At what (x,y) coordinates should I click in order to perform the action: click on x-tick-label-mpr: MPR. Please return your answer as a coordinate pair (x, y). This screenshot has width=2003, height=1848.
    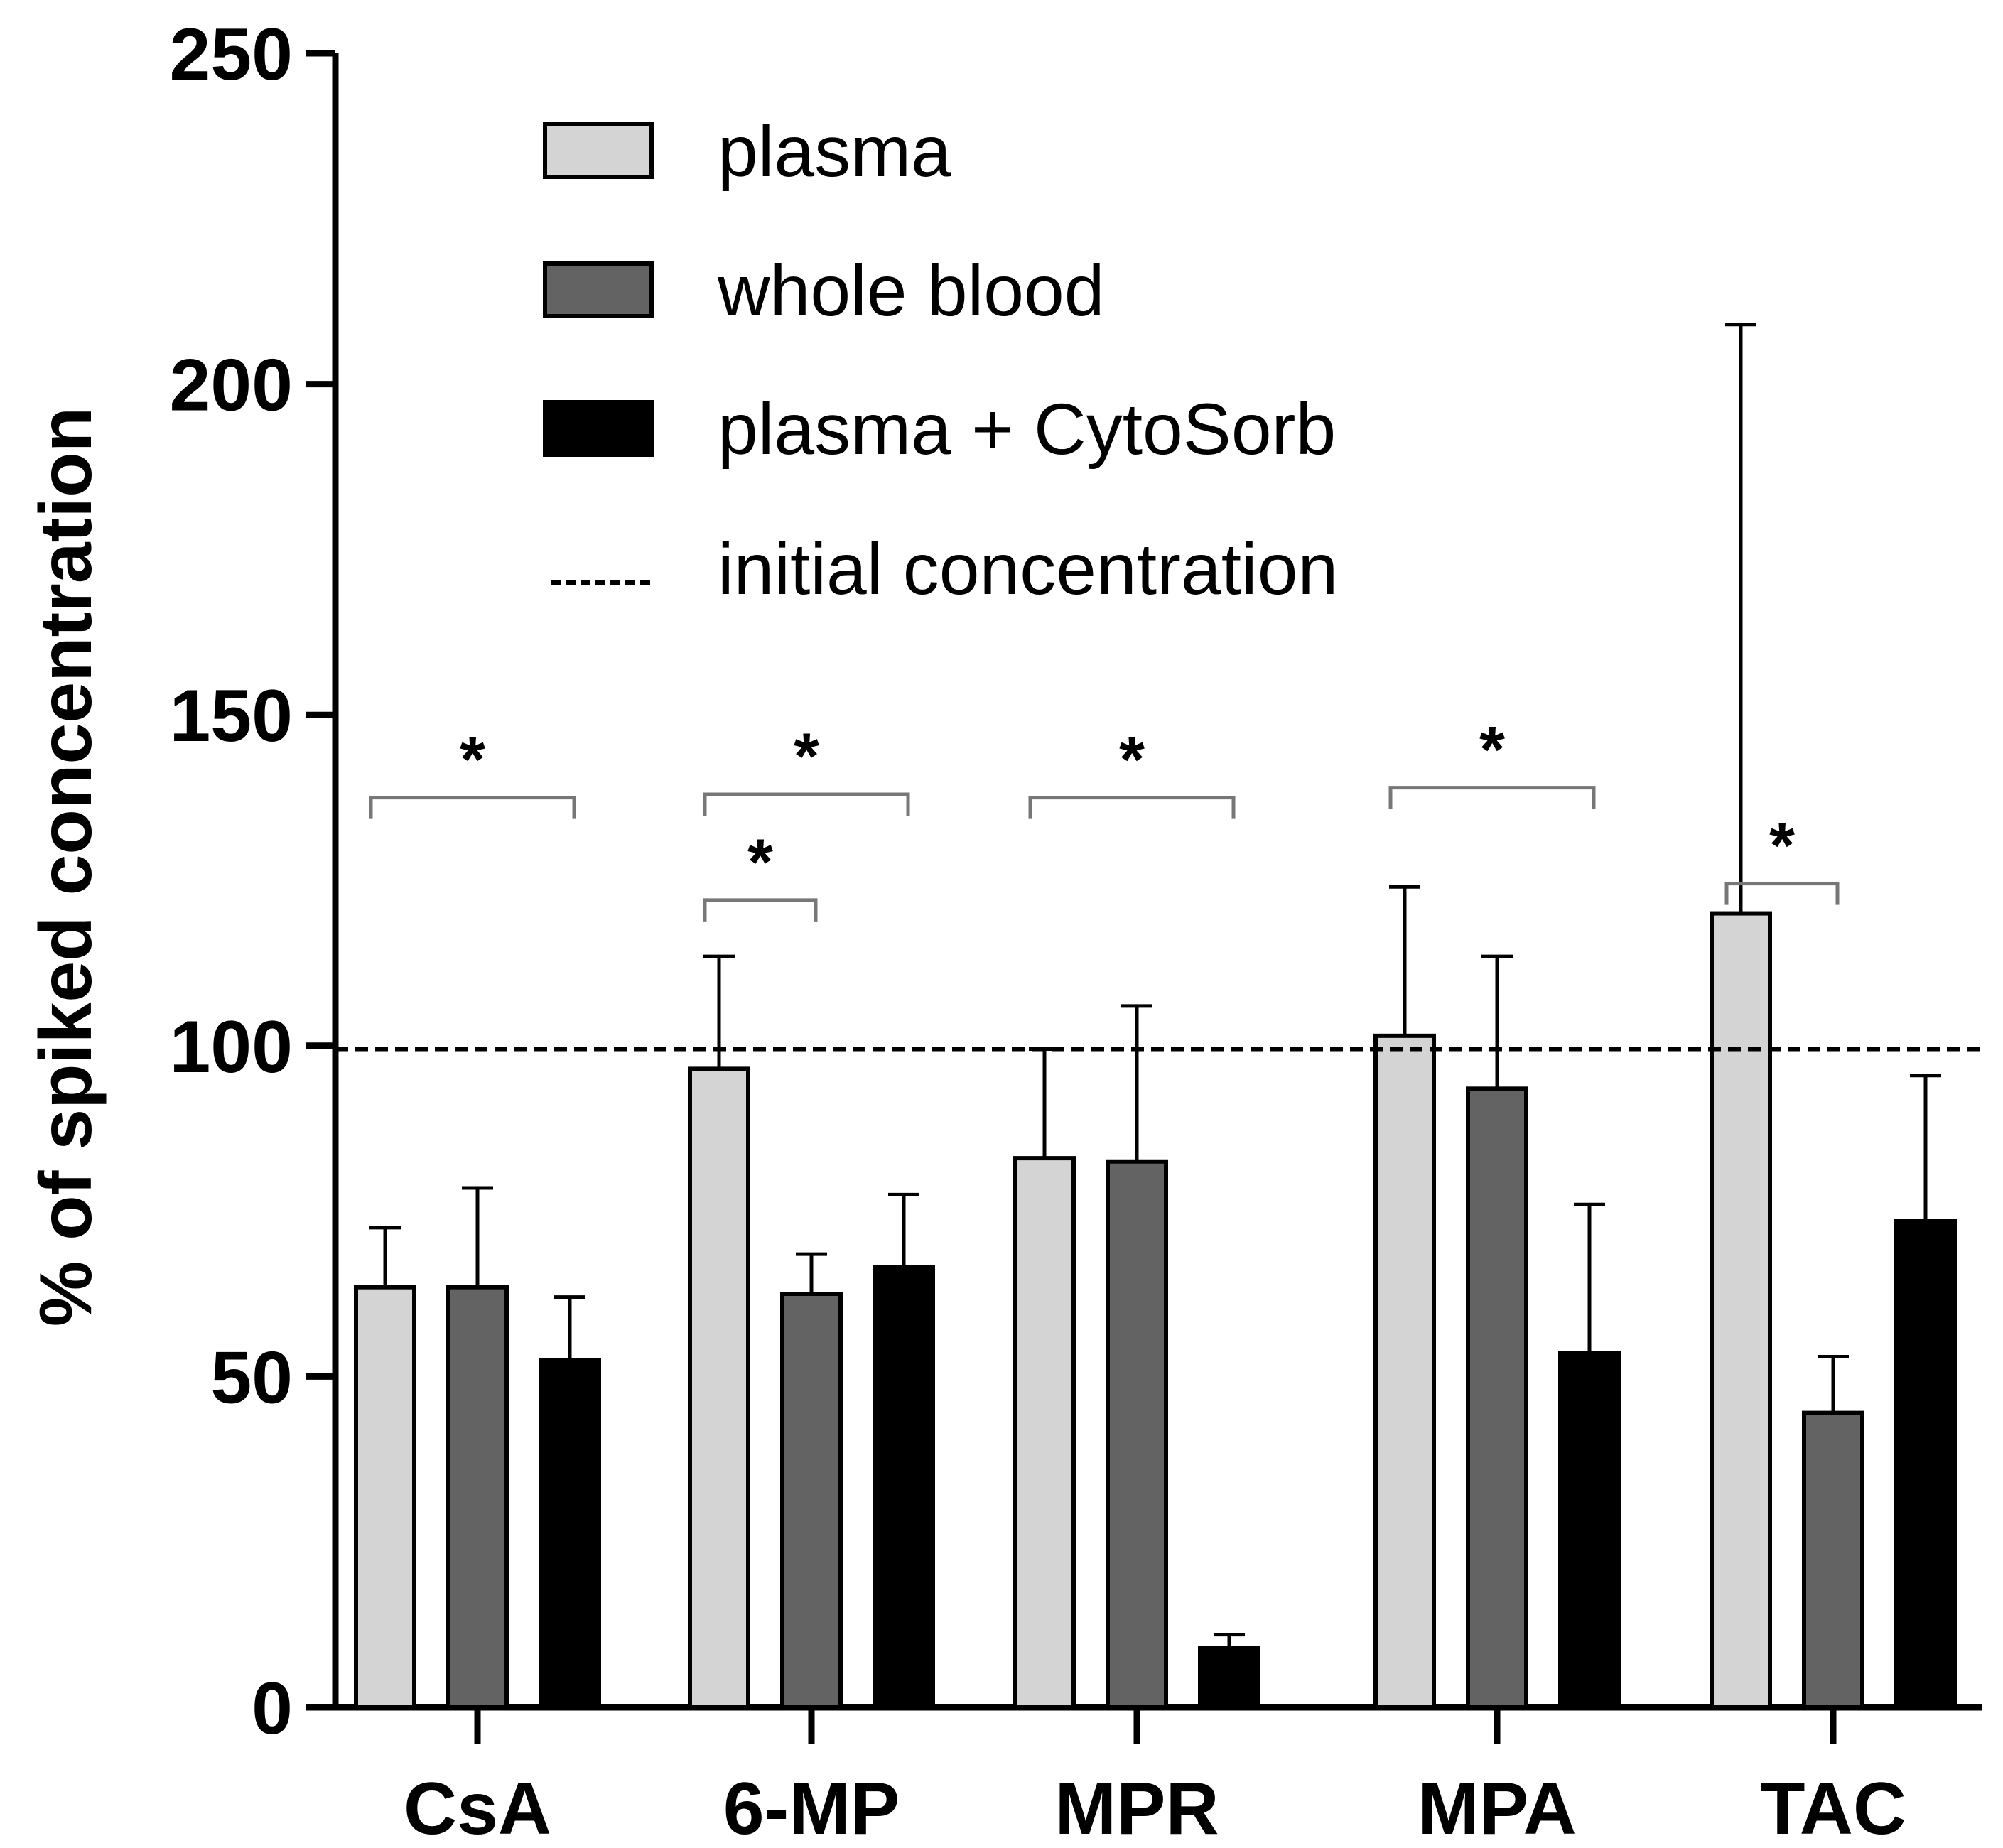
    Looking at the image, I should click on (1136, 1808).